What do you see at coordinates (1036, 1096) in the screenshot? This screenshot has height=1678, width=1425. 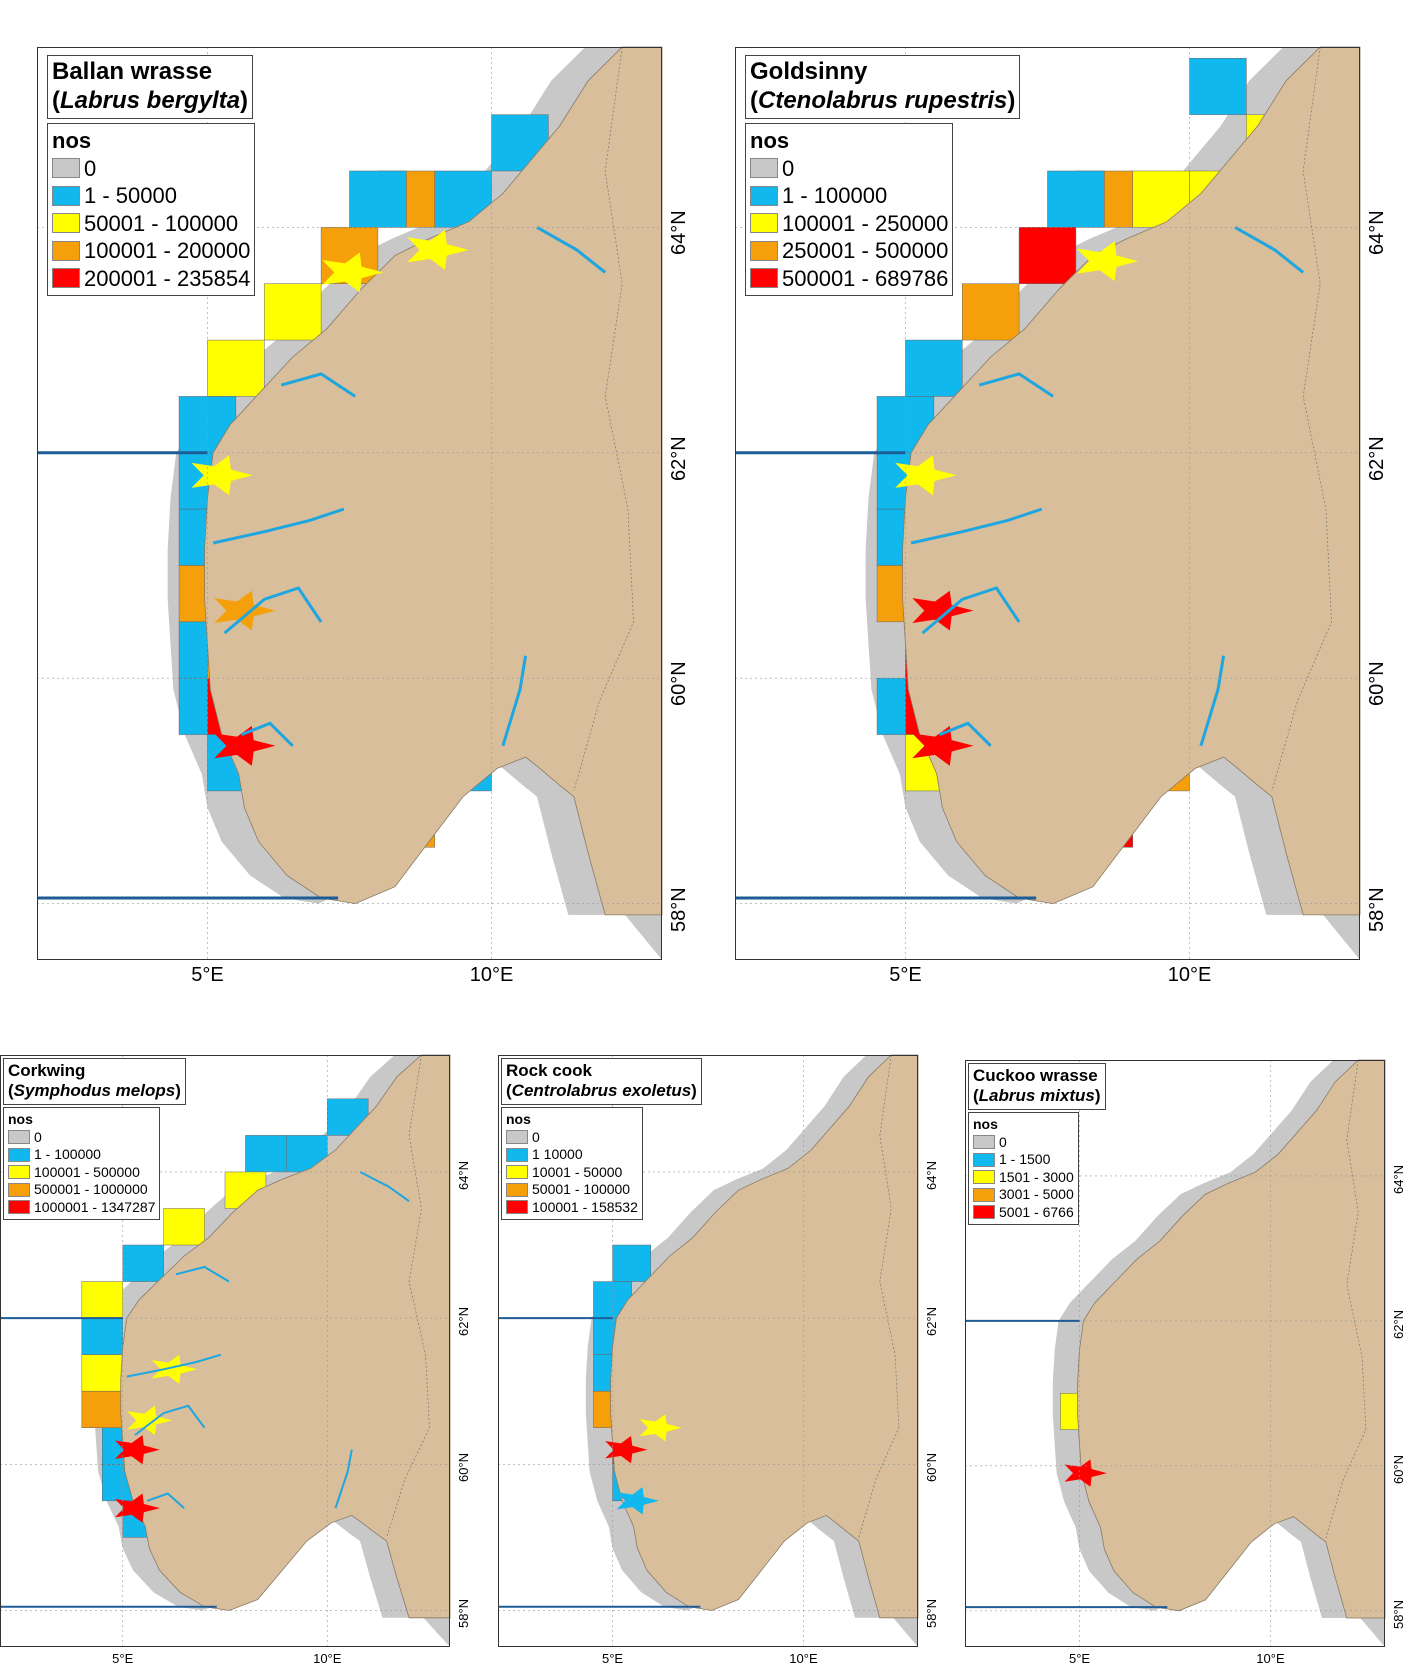 I see `scientific-name: Labrus mixtus` at bounding box center [1036, 1096].